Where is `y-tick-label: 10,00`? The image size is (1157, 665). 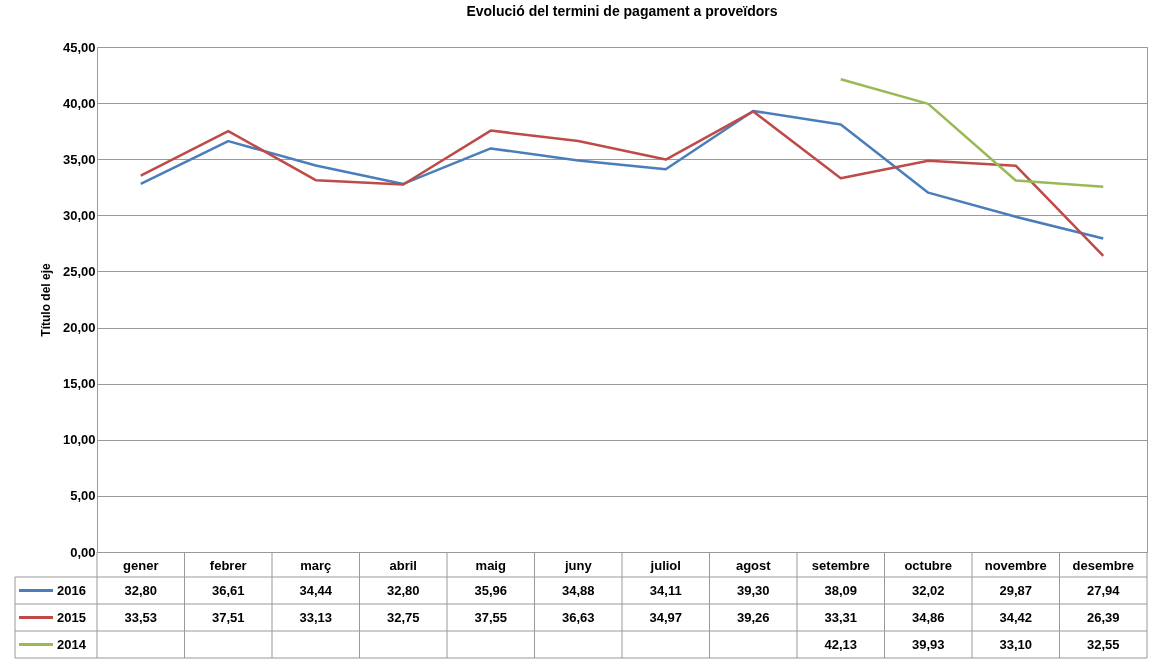
y-tick-label: 10,00 is located at coordinates (79, 440).